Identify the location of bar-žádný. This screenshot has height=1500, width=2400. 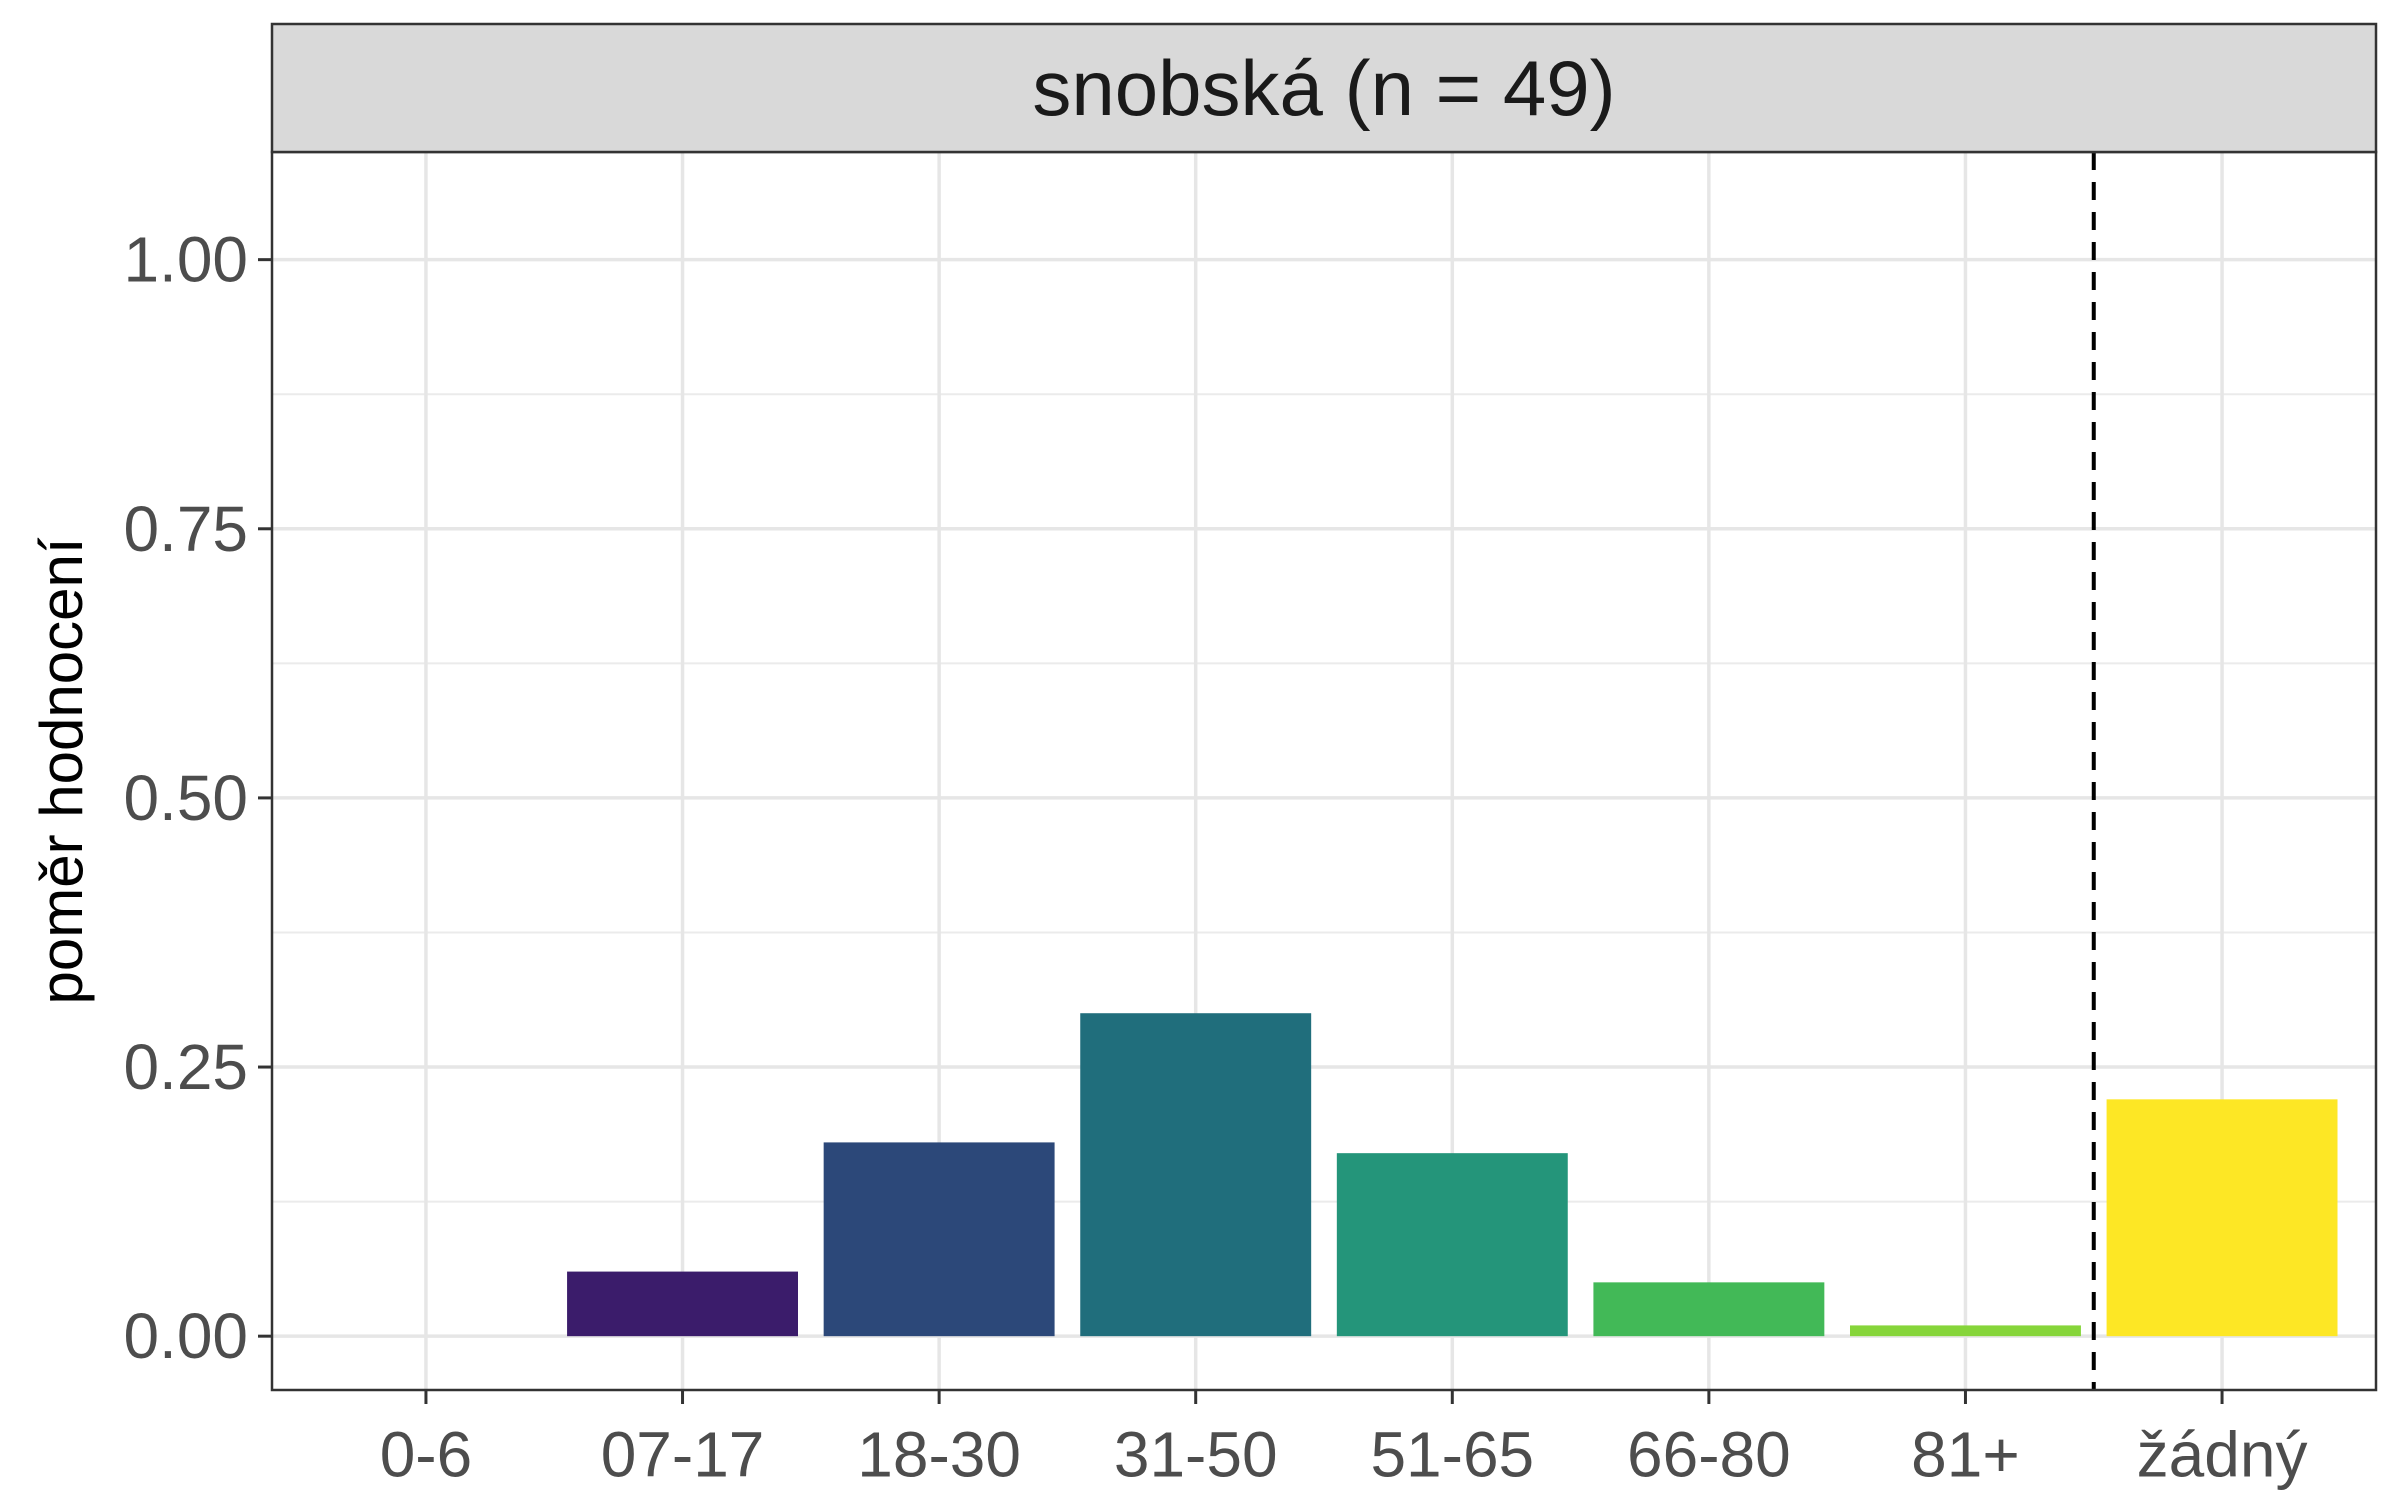
(2222, 1218).